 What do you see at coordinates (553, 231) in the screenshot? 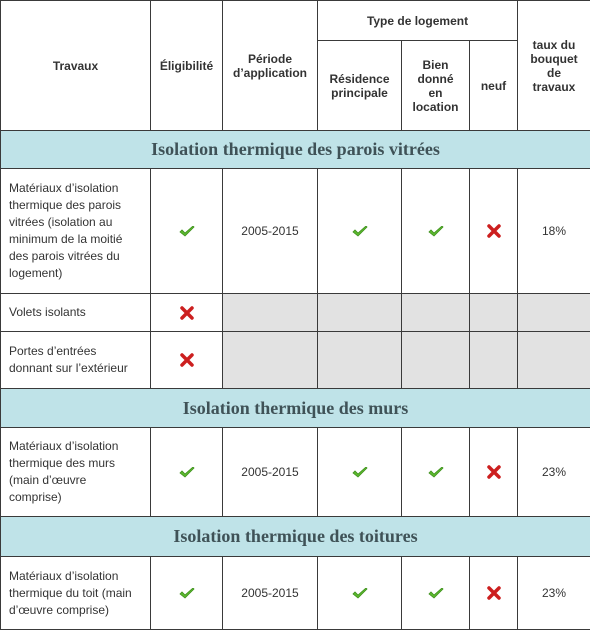
I see `rate-cell: 18%` at bounding box center [553, 231].